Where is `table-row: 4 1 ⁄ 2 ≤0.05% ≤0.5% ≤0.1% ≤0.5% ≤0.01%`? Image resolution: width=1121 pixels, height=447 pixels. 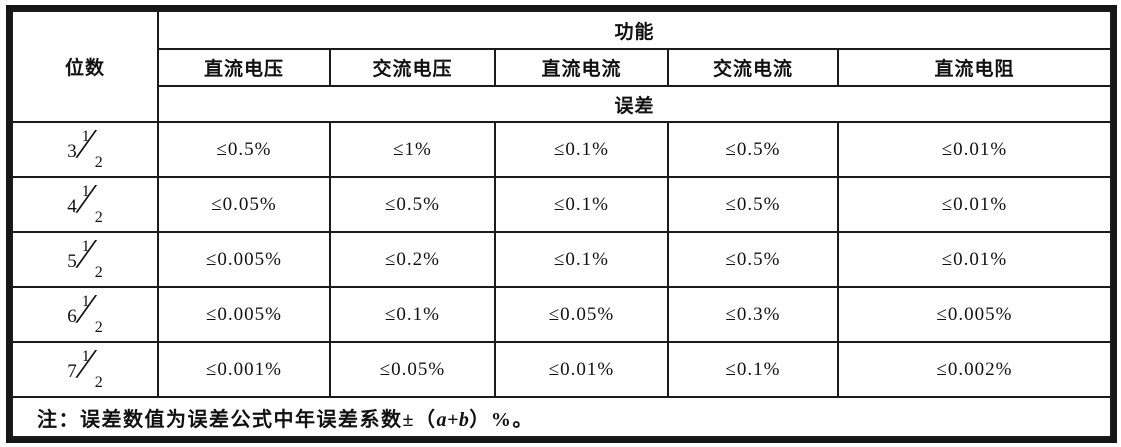 table-row: 4 1 ⁄ 2 ≤0.05% ≤0.5% ≤0.1% ≤0.5% ≤0.01% is located at coordinates (561, 204).